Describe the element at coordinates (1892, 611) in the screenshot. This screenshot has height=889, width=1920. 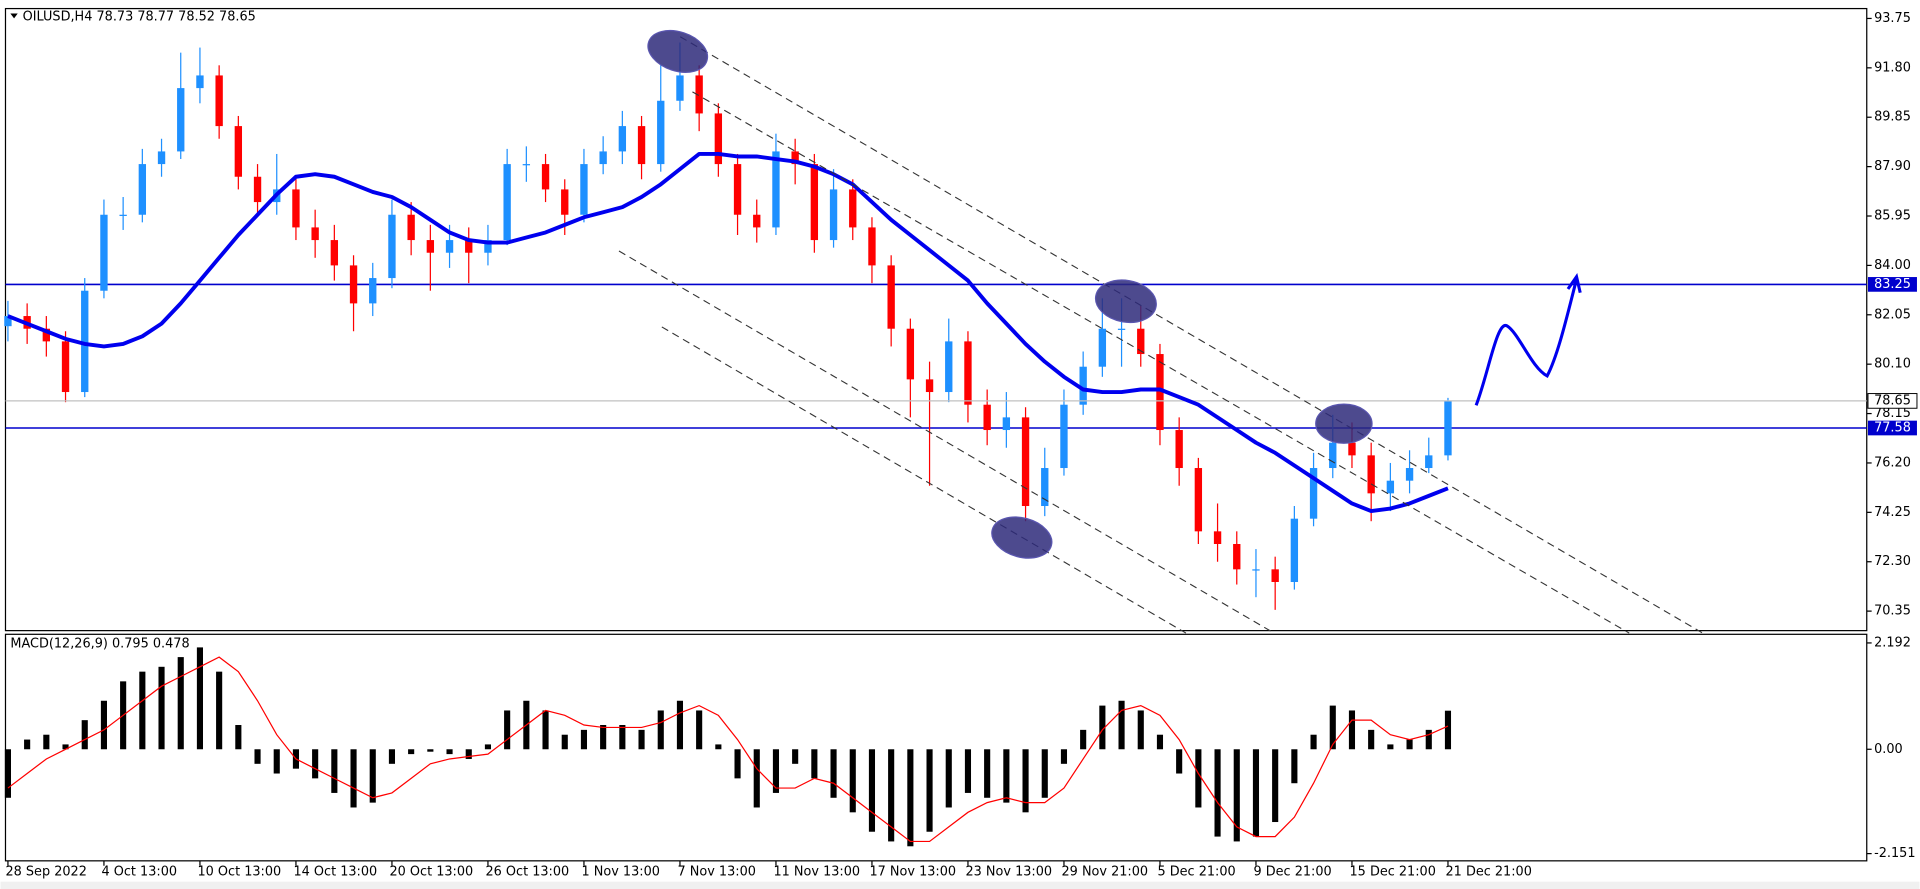
I see `y-tick-label: 70.35` at that location.